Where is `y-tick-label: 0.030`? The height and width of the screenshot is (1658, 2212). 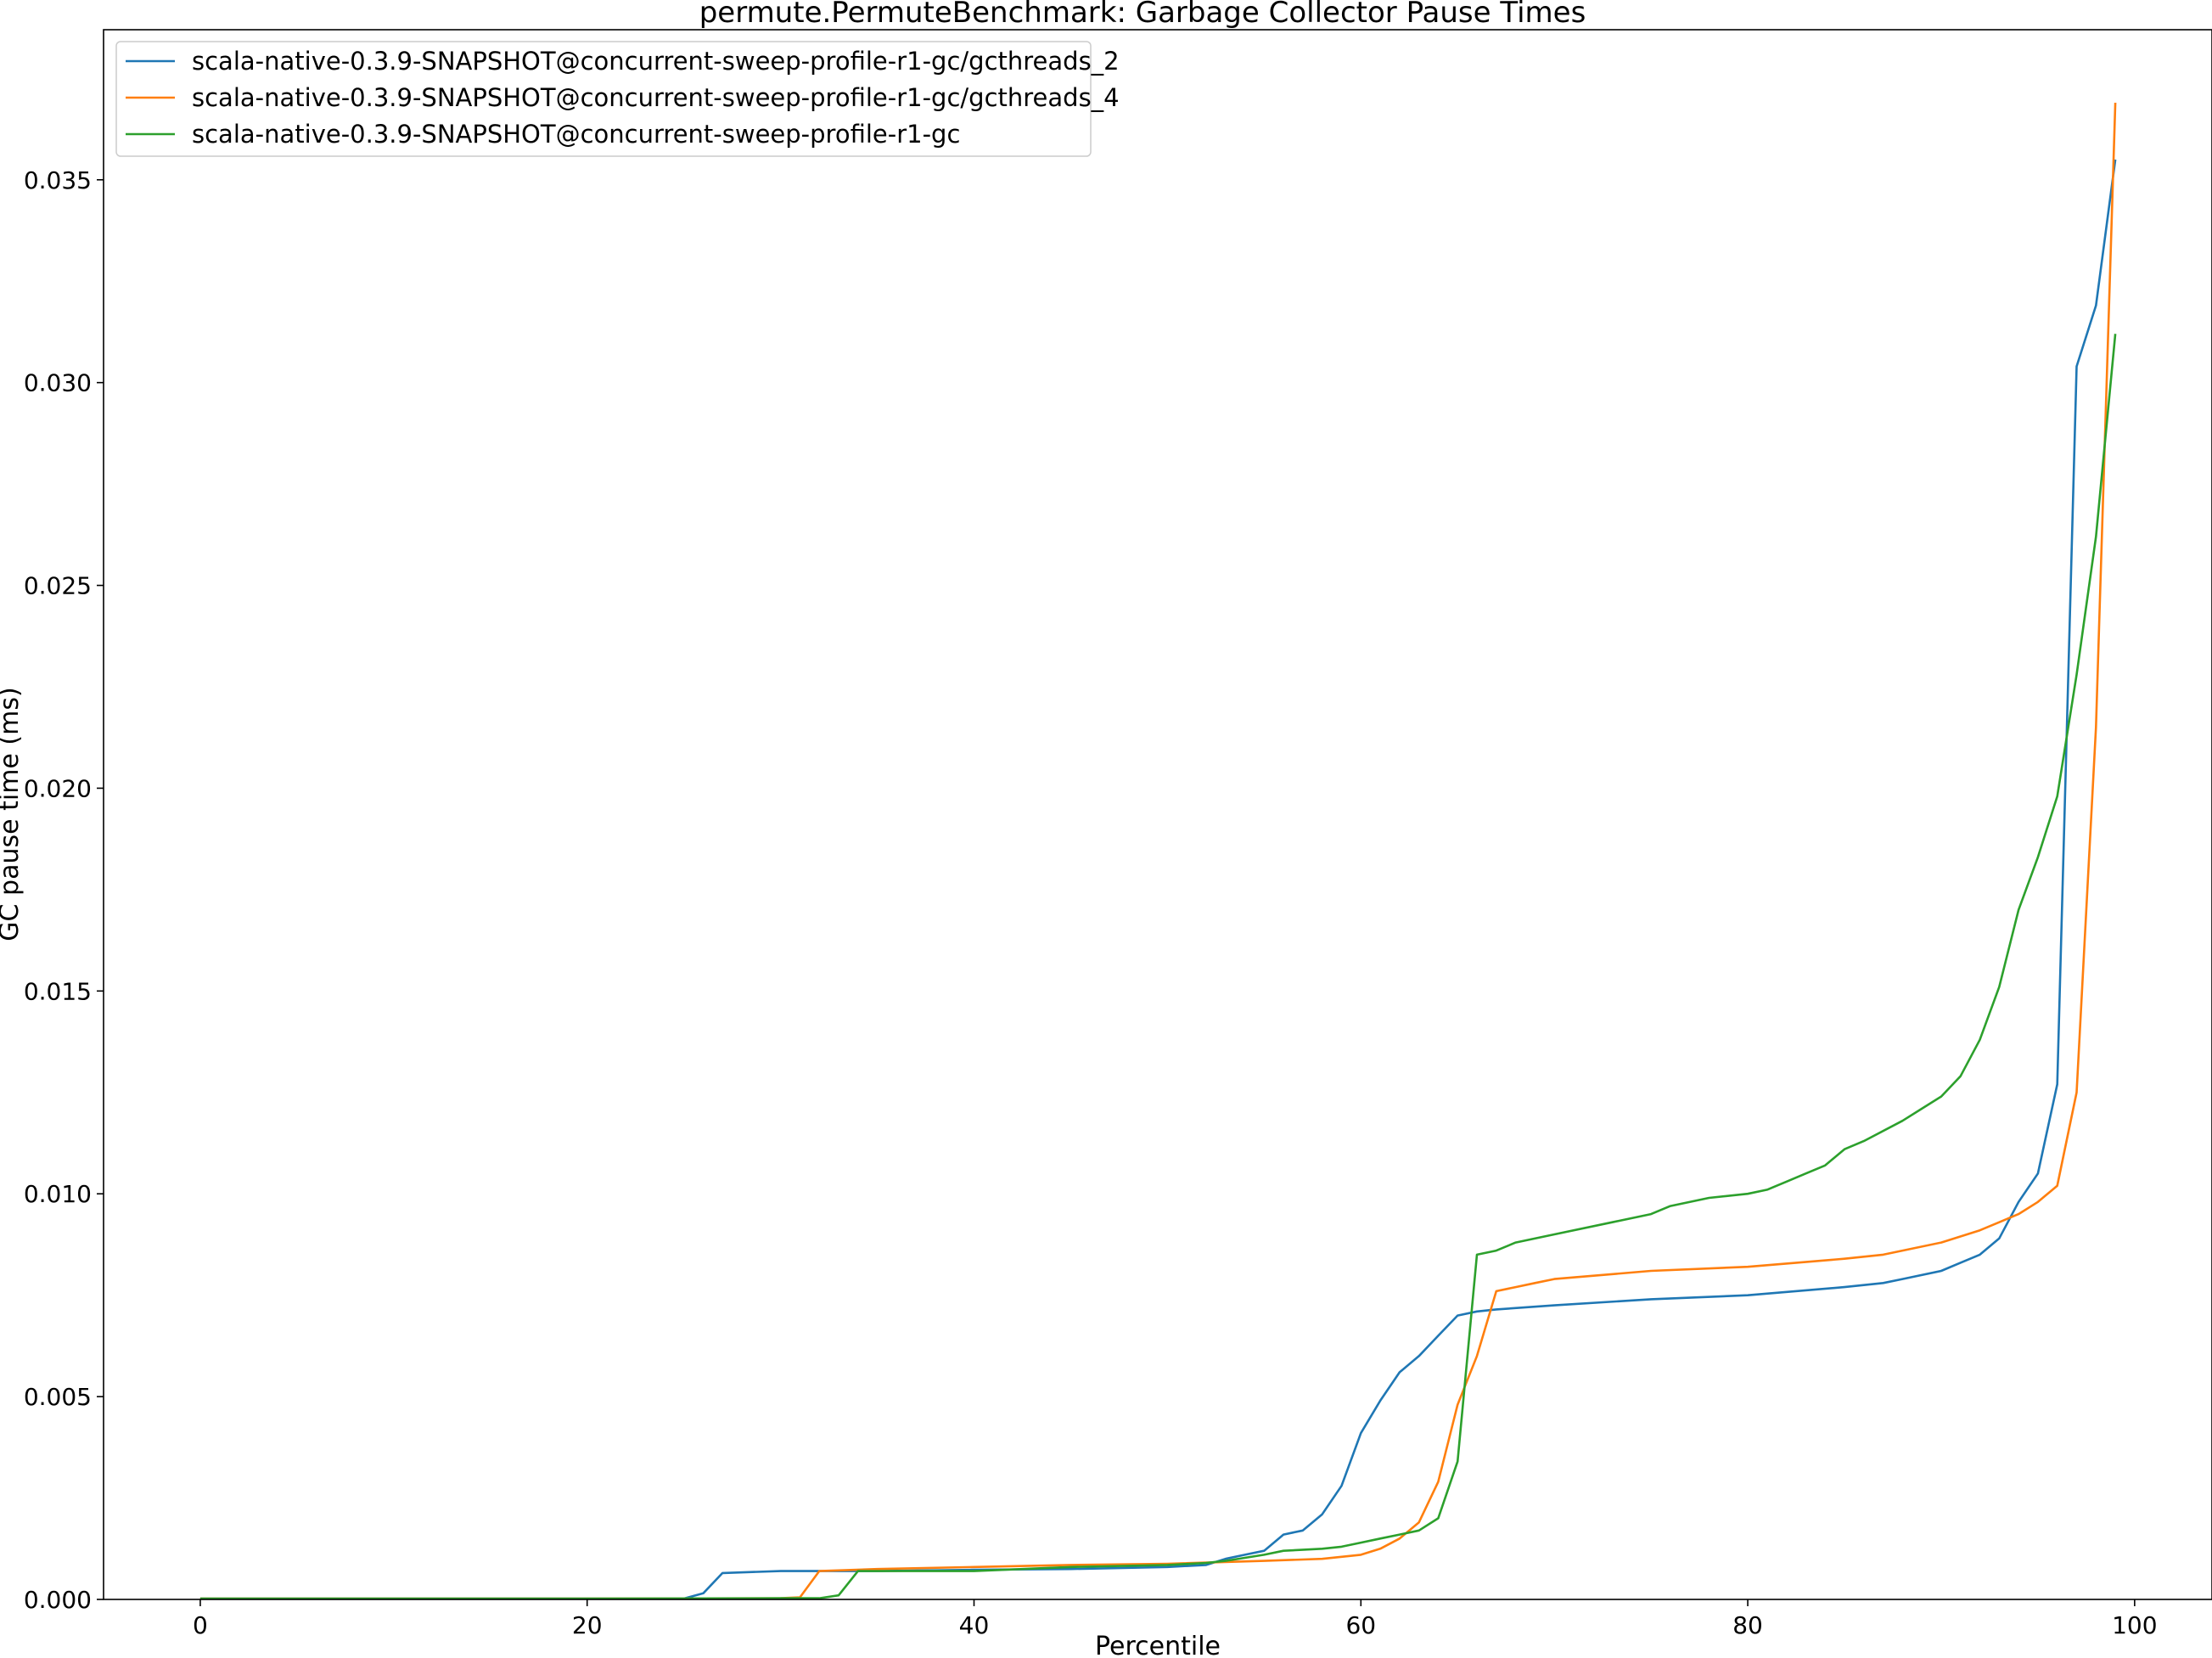
y-tick-label: 0.030 is located at coordinates (58, 383).